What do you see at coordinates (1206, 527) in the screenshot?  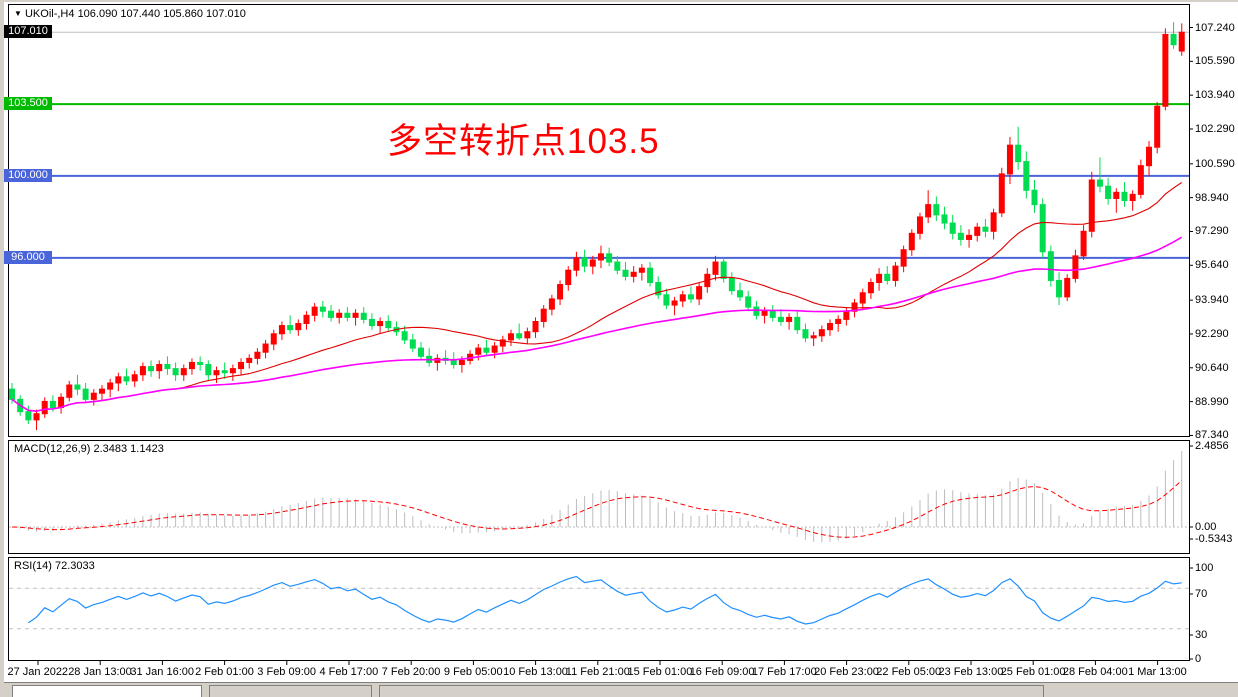 I see `macd-axis-label: 0.00` at bounding box center [1206, 527].